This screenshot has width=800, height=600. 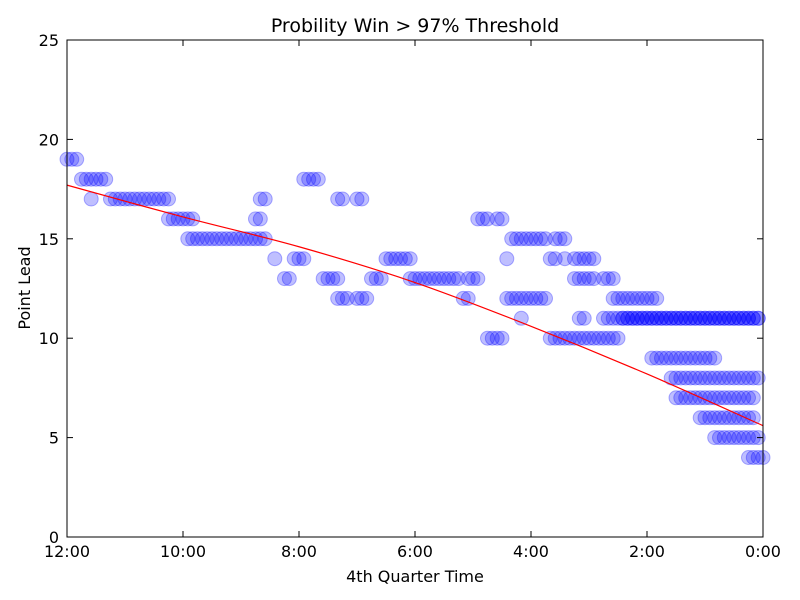 What do you see at coordinates (183, 551) in the screenshot?
I see `x-tick-label: 10:00` at bounding box center [183, 551].